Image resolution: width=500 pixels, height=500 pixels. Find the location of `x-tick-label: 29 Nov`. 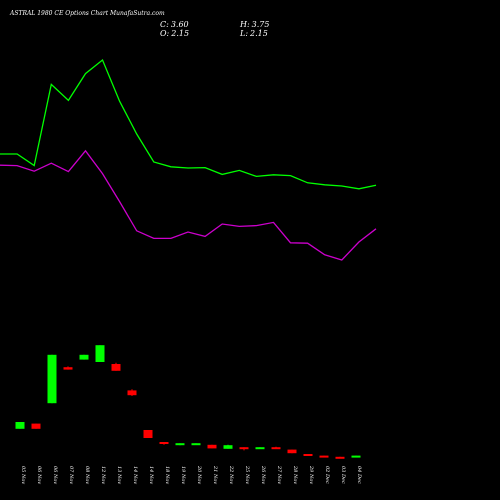

x-tick-label: 29 Nov is located at coordinates (311, 474).